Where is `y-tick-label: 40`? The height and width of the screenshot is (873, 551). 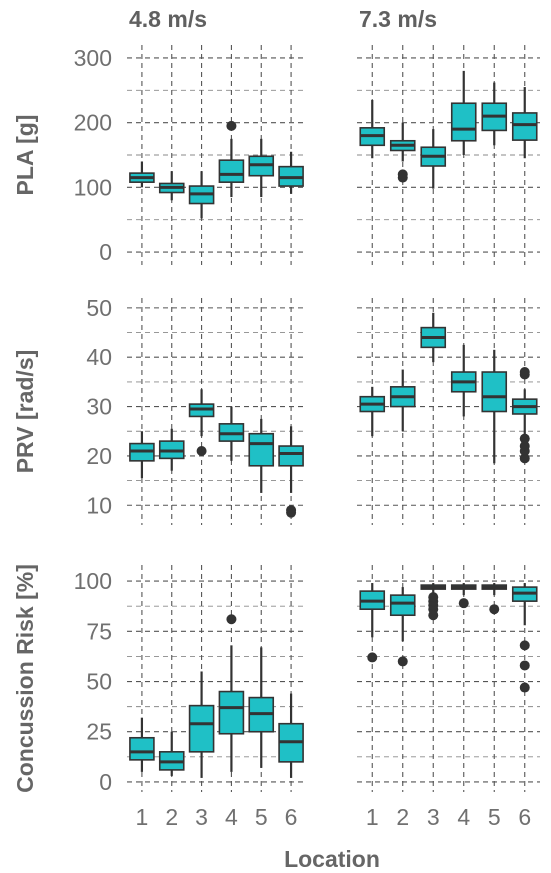 y-tick-label: 40 is located at coordinates (99, 357).